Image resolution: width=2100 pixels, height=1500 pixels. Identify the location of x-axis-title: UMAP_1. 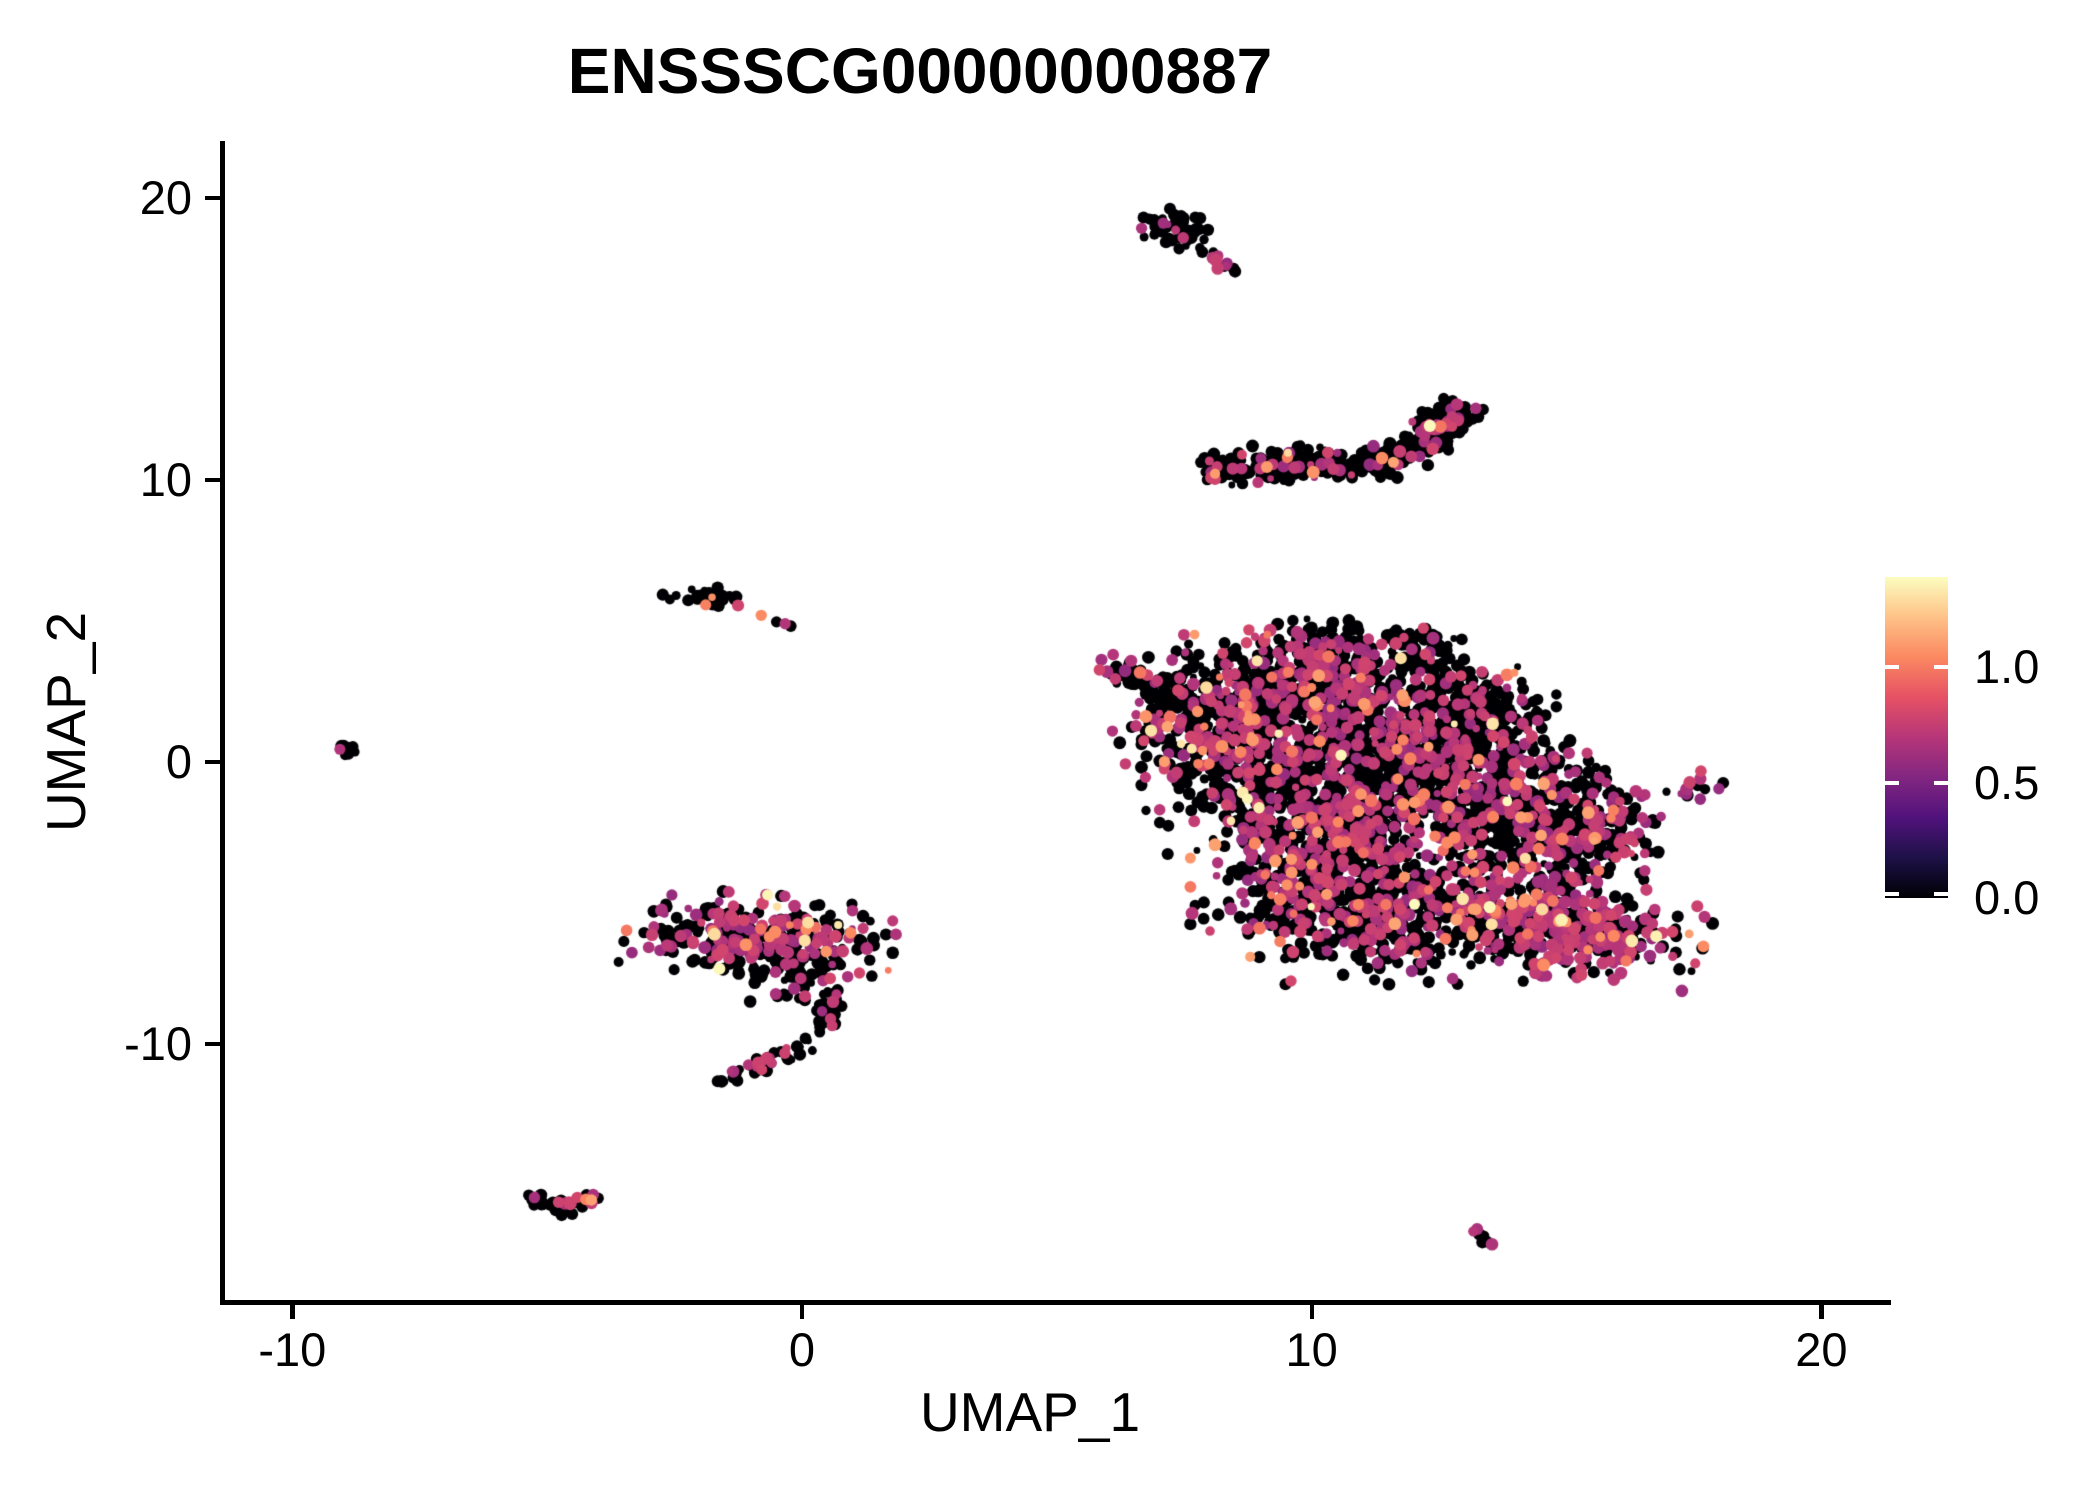
(1030, 1412).